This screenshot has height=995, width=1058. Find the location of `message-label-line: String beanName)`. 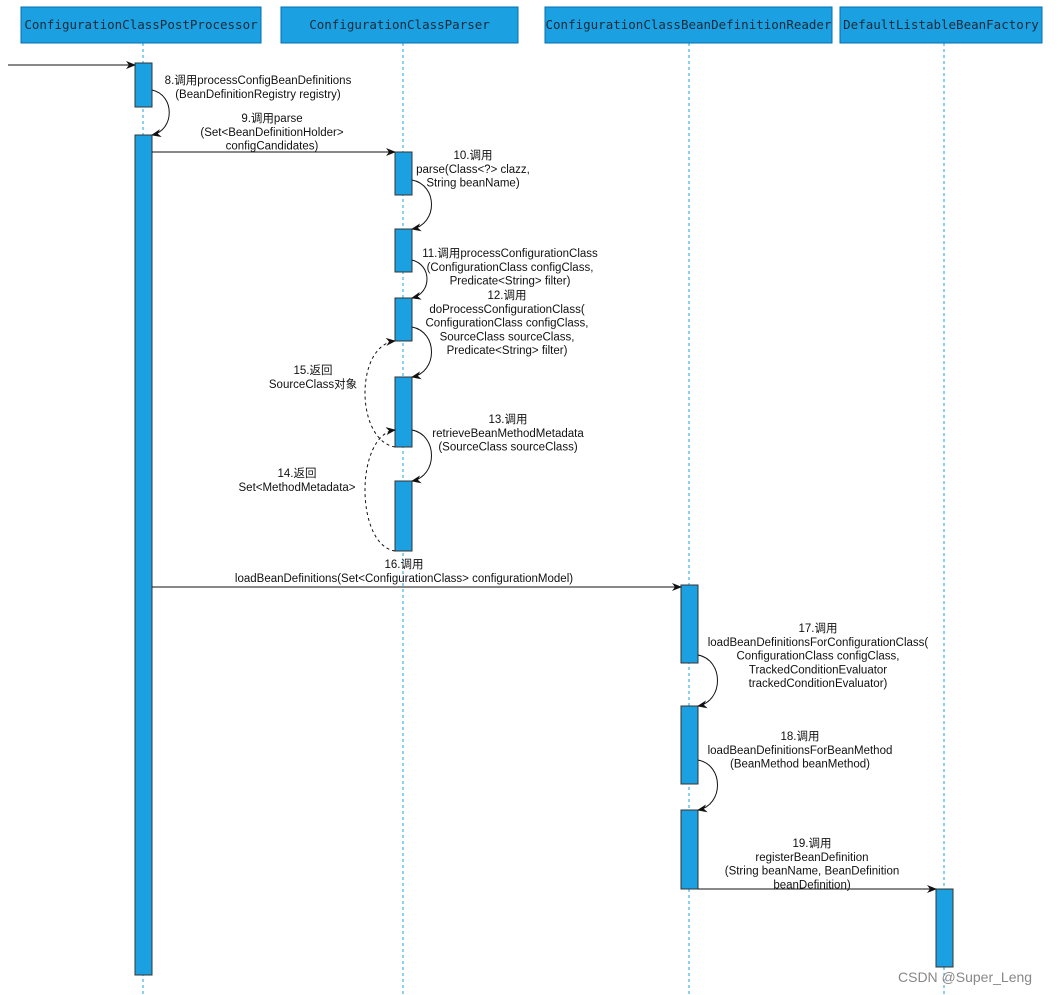

message-label-line: String beanName) is located at coordinates (472, 184).